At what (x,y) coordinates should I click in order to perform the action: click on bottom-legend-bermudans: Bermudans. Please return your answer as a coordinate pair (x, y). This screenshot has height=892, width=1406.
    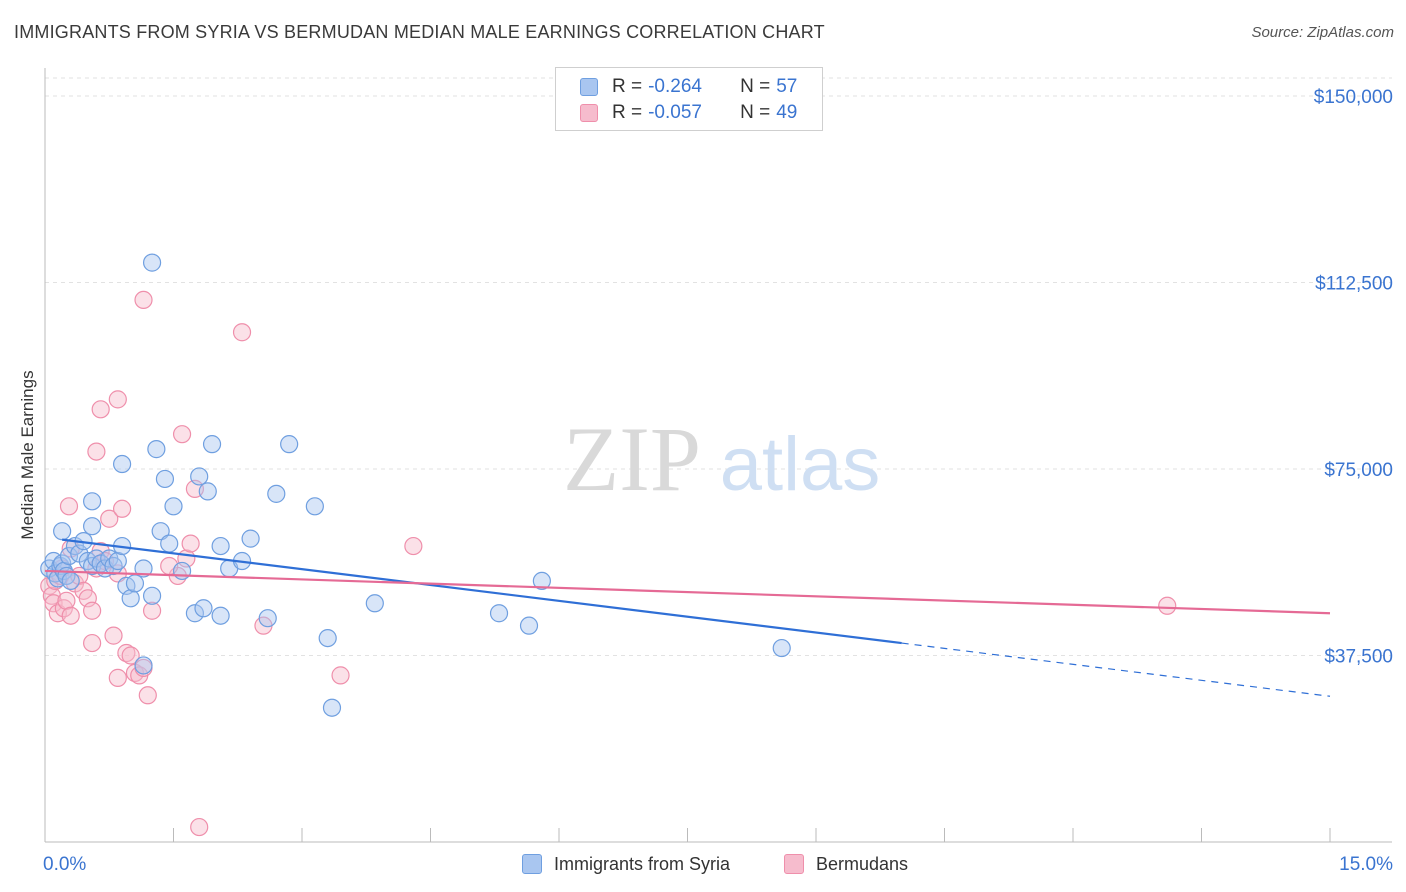
    Looking at the image, I should click on (846, 864).